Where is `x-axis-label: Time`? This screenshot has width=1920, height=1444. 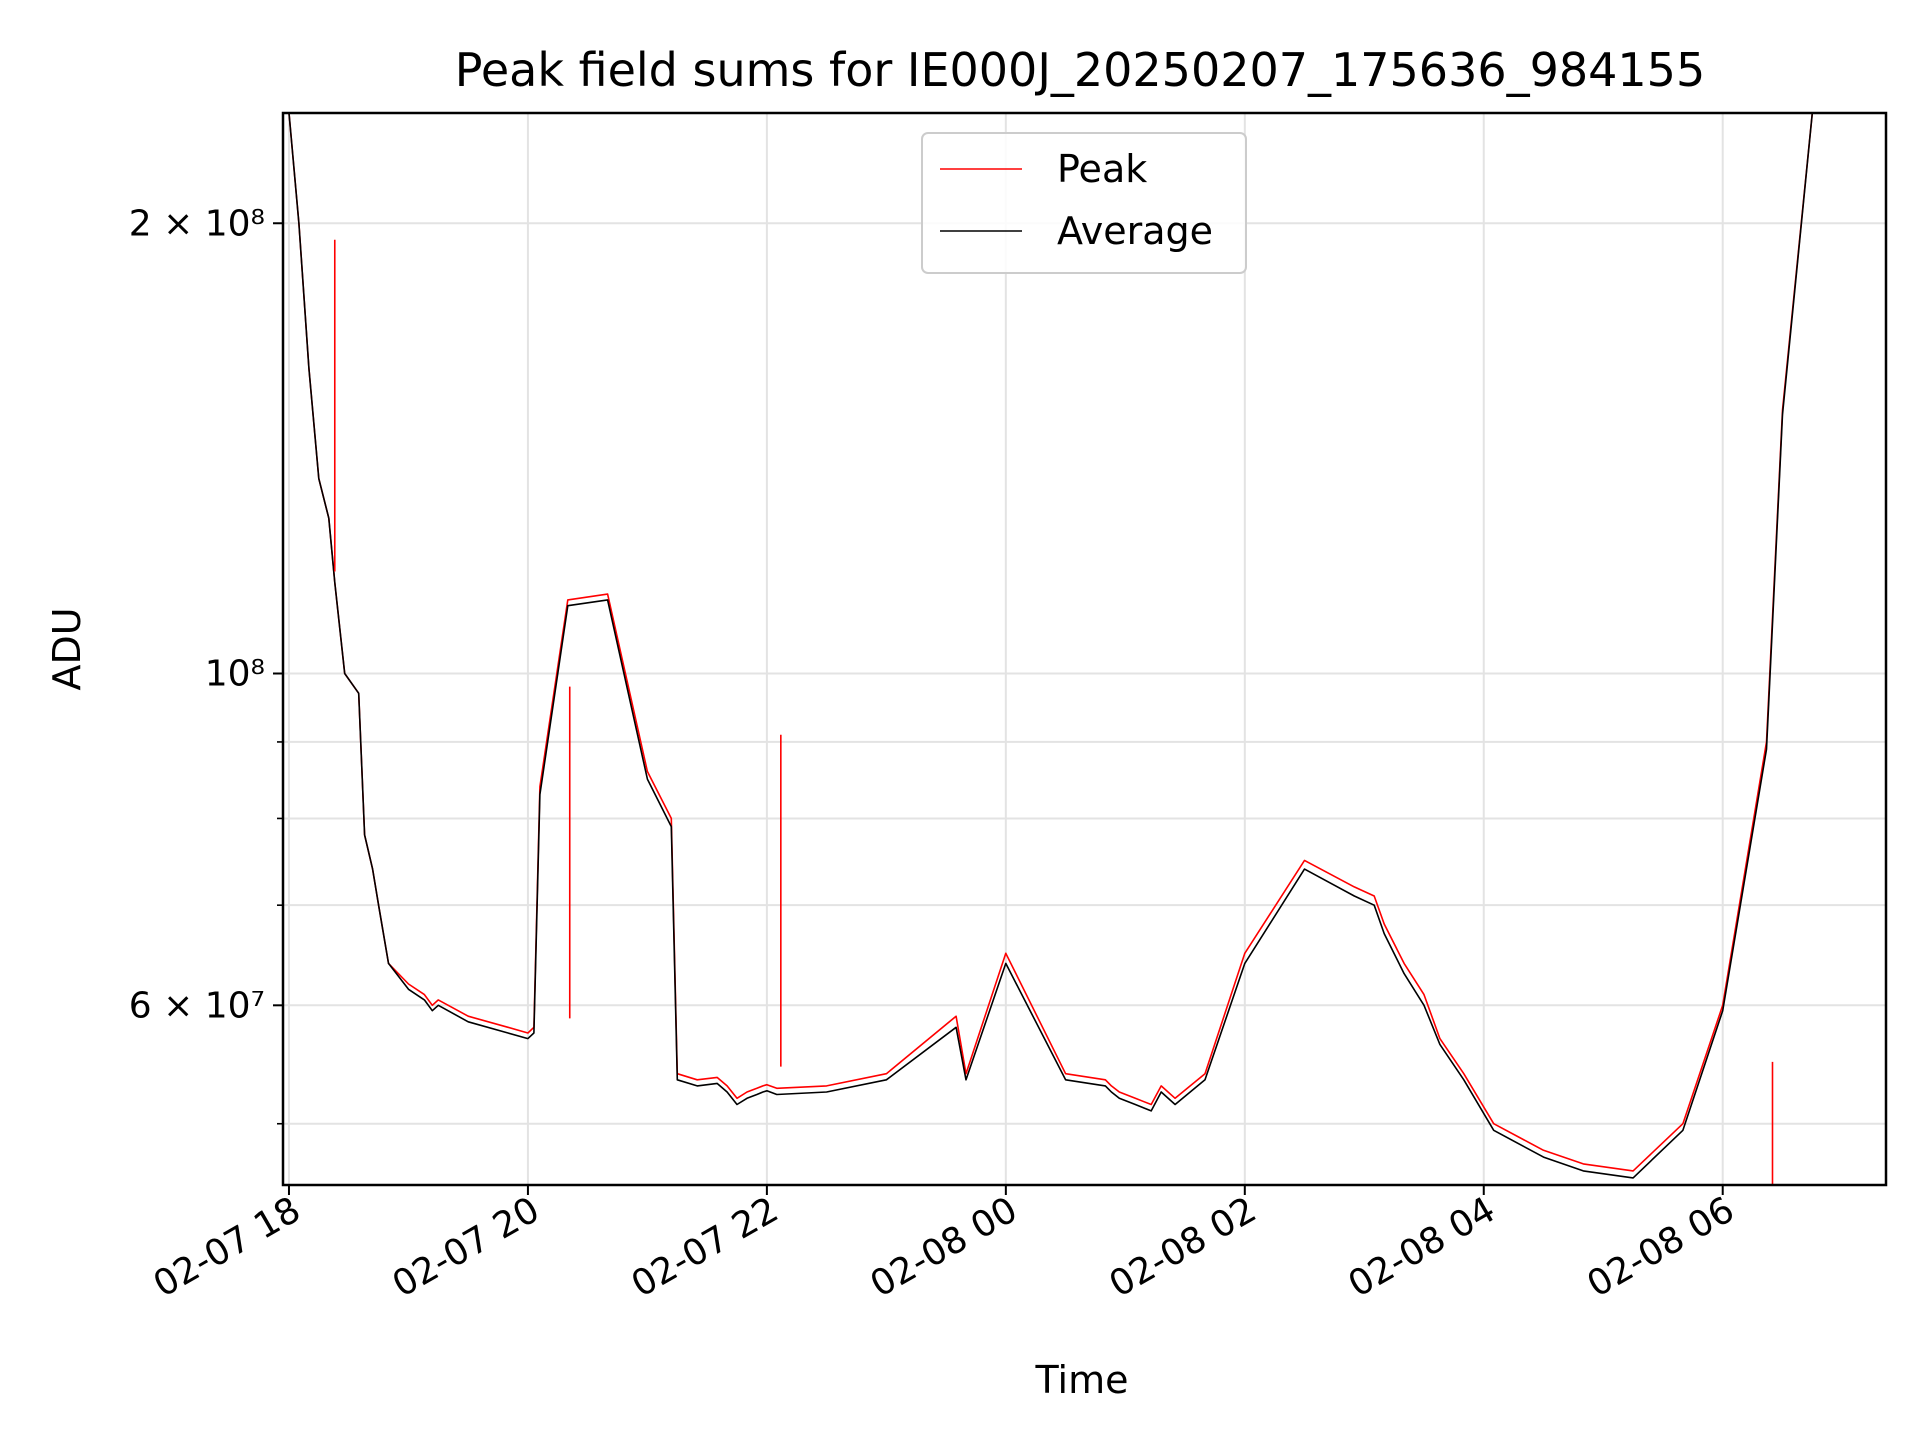 x-axis-label: Time is located at coordinates (1082, 1380).